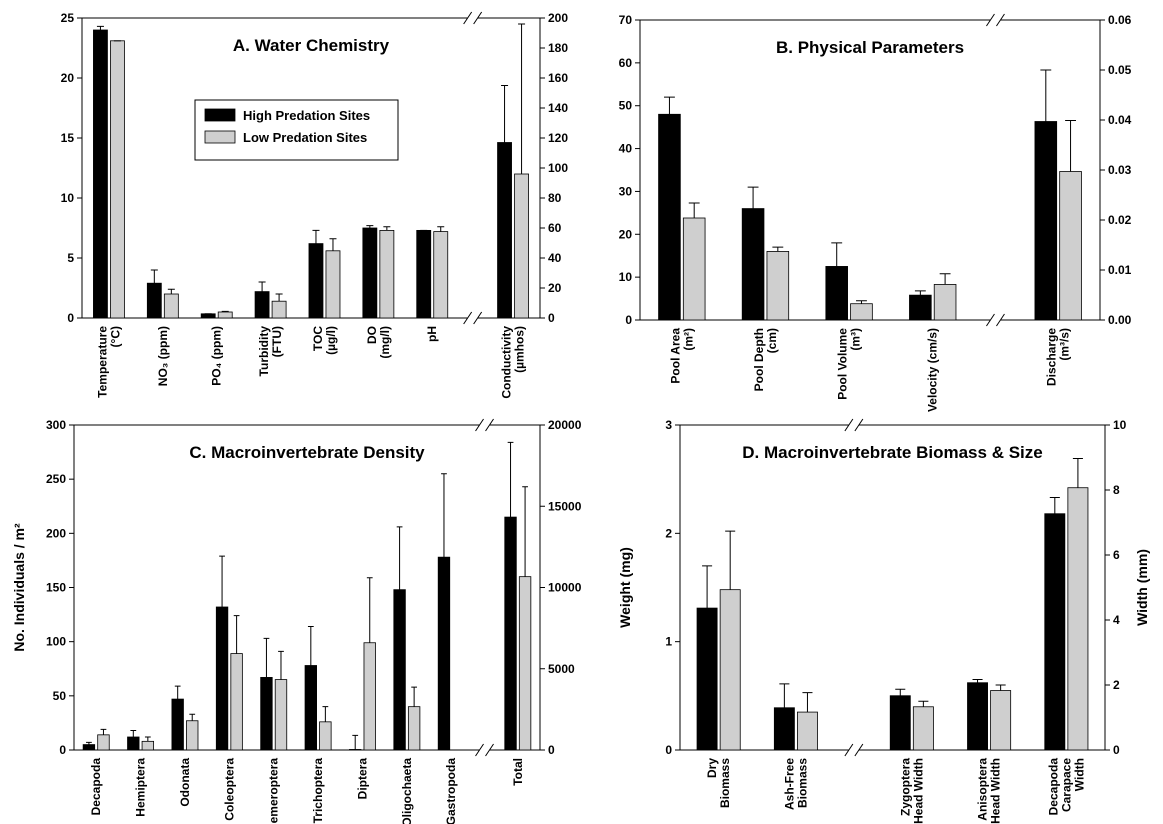 The image size is (1163, 824). What do you see at coordinates (385, 342) in the screenshot?
I see `x-tick-label: (mg/l)` at bounding box center [385, 342].